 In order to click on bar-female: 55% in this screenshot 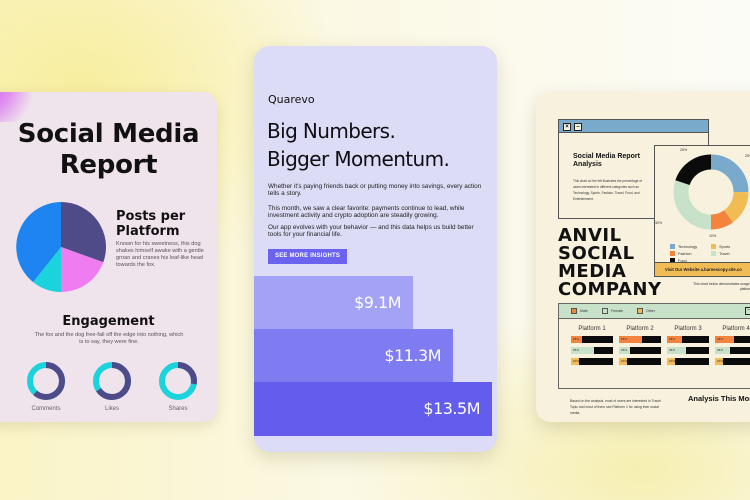, I will do `click(583, 350)`.